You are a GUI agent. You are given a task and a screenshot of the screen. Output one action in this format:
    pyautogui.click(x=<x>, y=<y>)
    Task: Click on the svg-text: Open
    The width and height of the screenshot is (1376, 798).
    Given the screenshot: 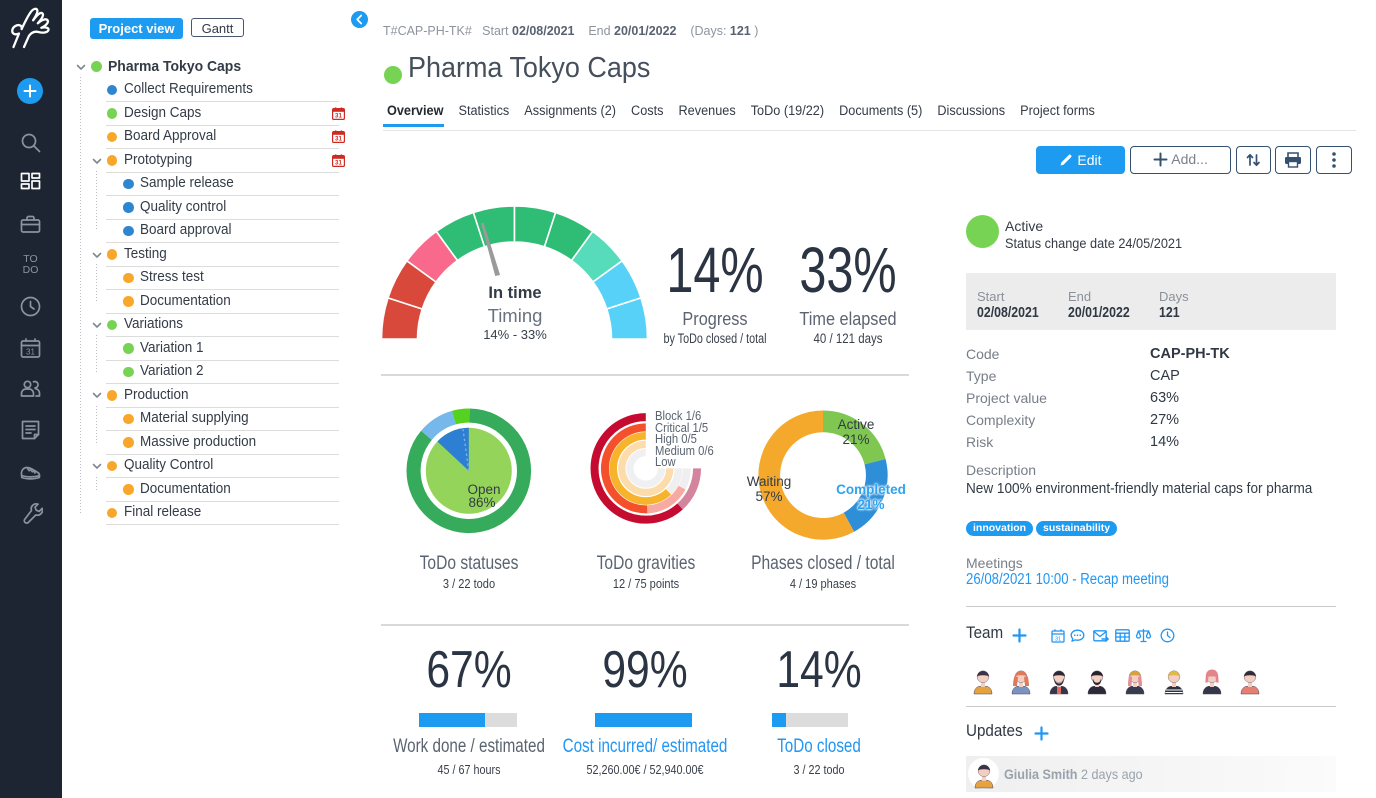 What is the action you would take?
    pyautogui.click(x=483, y=489)
    